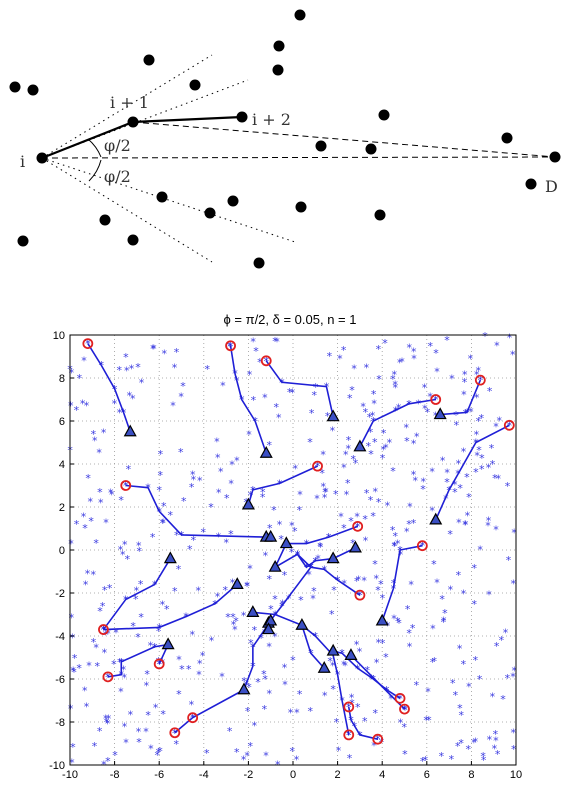  What do you see at coordinates (344, 139) in the screenshot?
I see `dashed-line-i1-to-D` at bounding box center [344, 139].